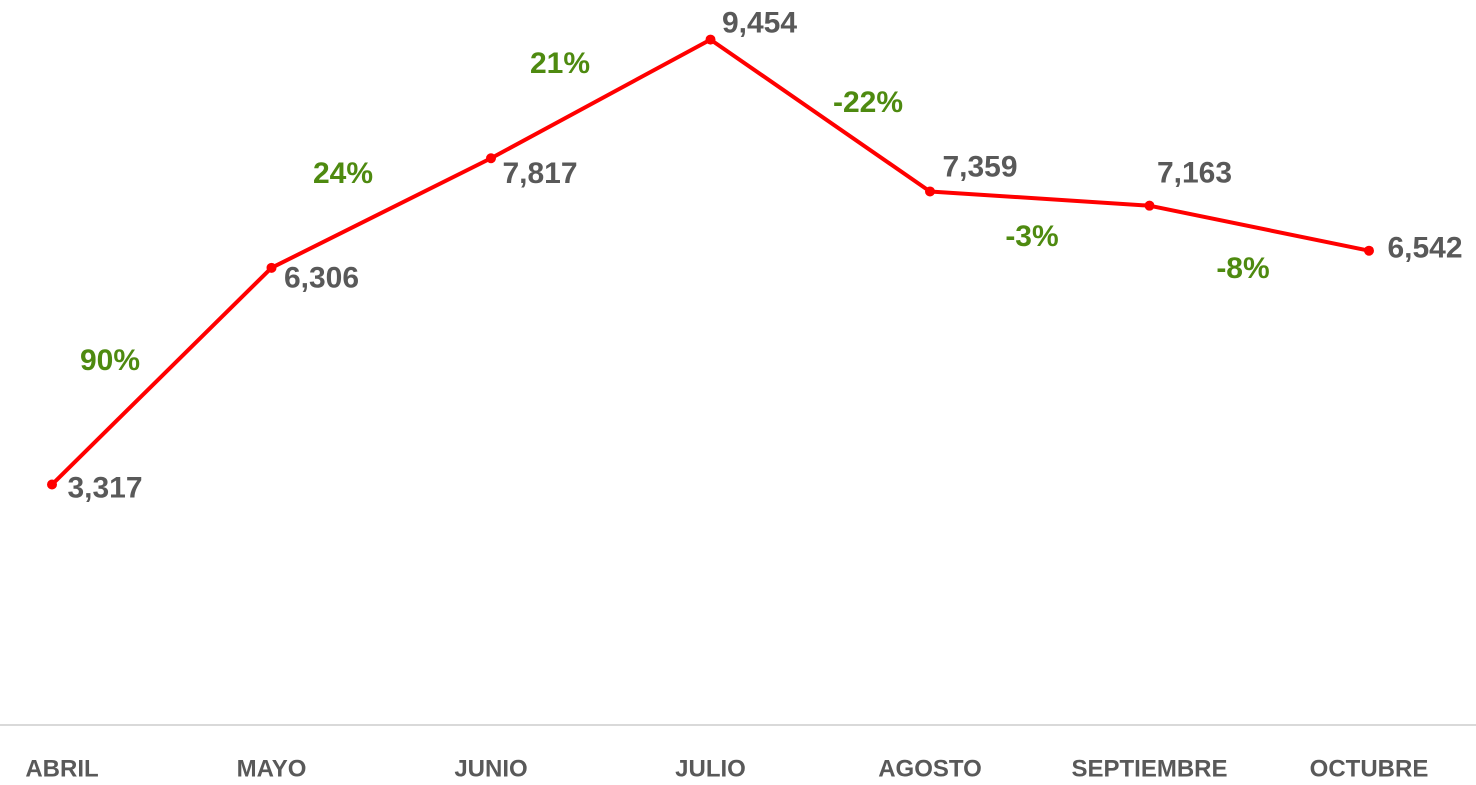 The height and width of the screenshot is (785, 1476). I want to click on x-tick-label: JUNIO, so click(490, 768).